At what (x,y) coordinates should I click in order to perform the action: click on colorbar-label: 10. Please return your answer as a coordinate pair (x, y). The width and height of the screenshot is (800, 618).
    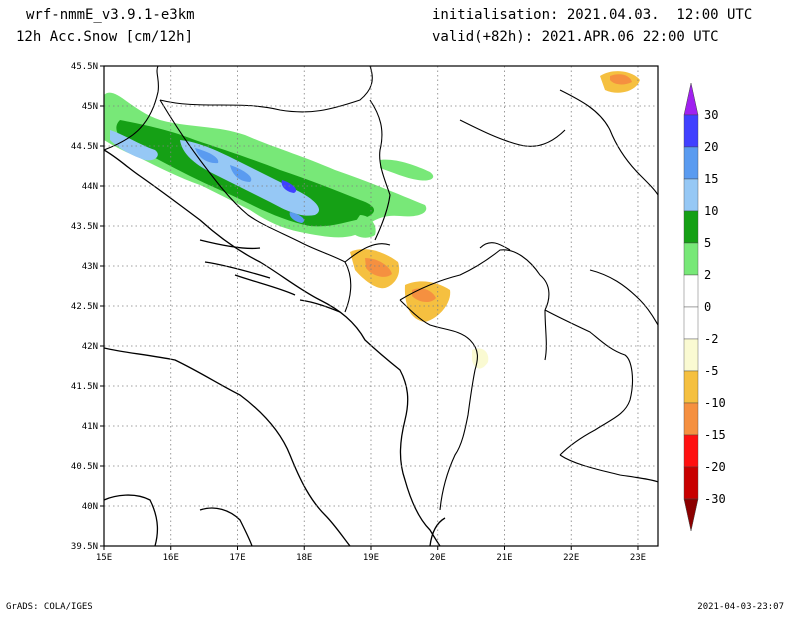
    Looking at the image, I should click on (711, 211).